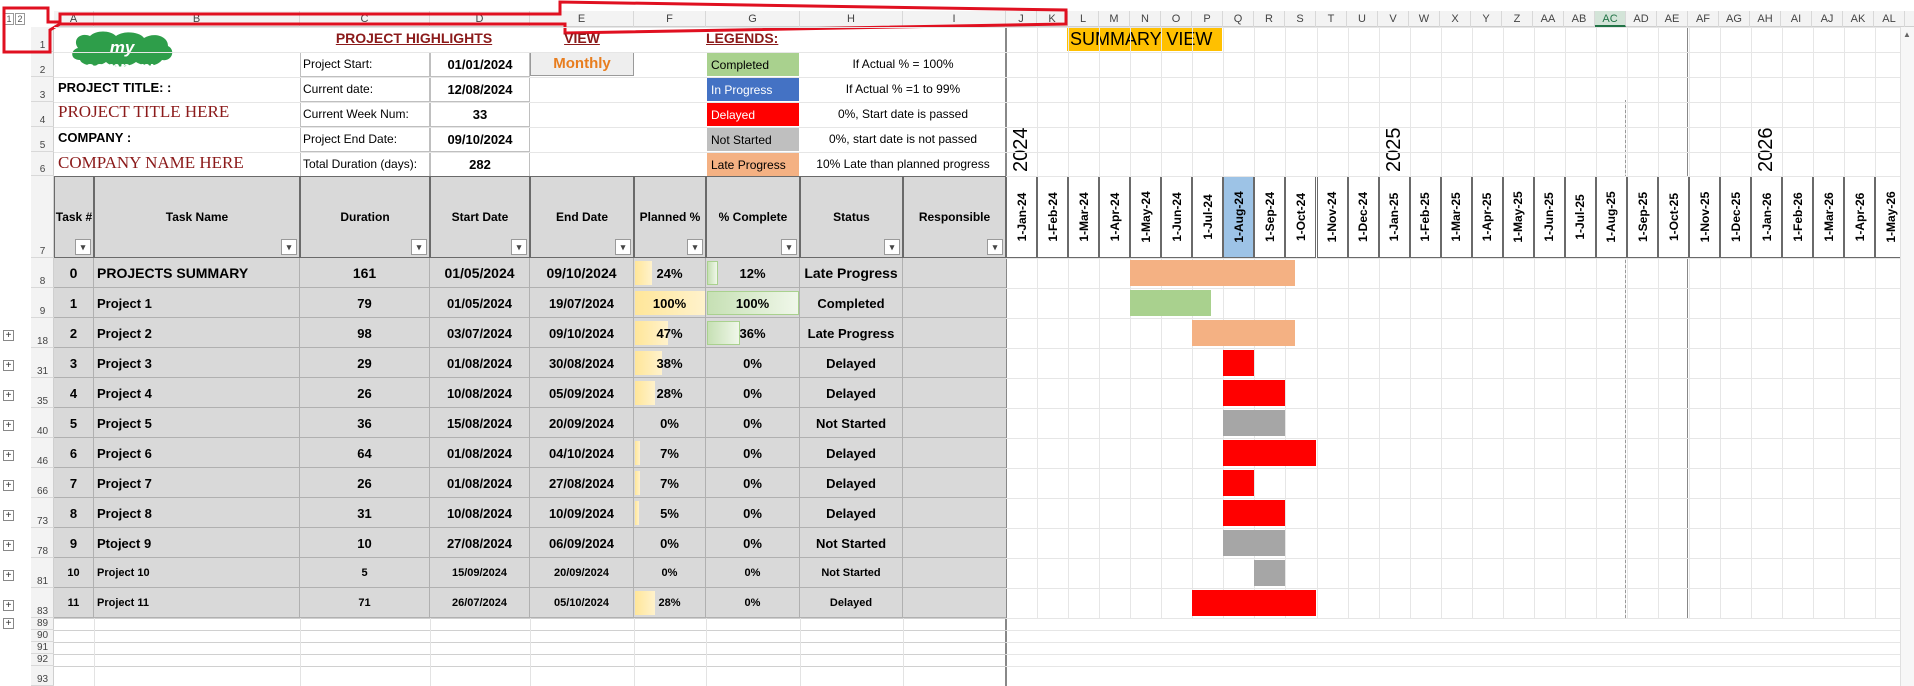 The image size is (1914, 686). Describe the element at coordinates (42, 423) in the screenshot. I see `row-header-40: 40` at that location.